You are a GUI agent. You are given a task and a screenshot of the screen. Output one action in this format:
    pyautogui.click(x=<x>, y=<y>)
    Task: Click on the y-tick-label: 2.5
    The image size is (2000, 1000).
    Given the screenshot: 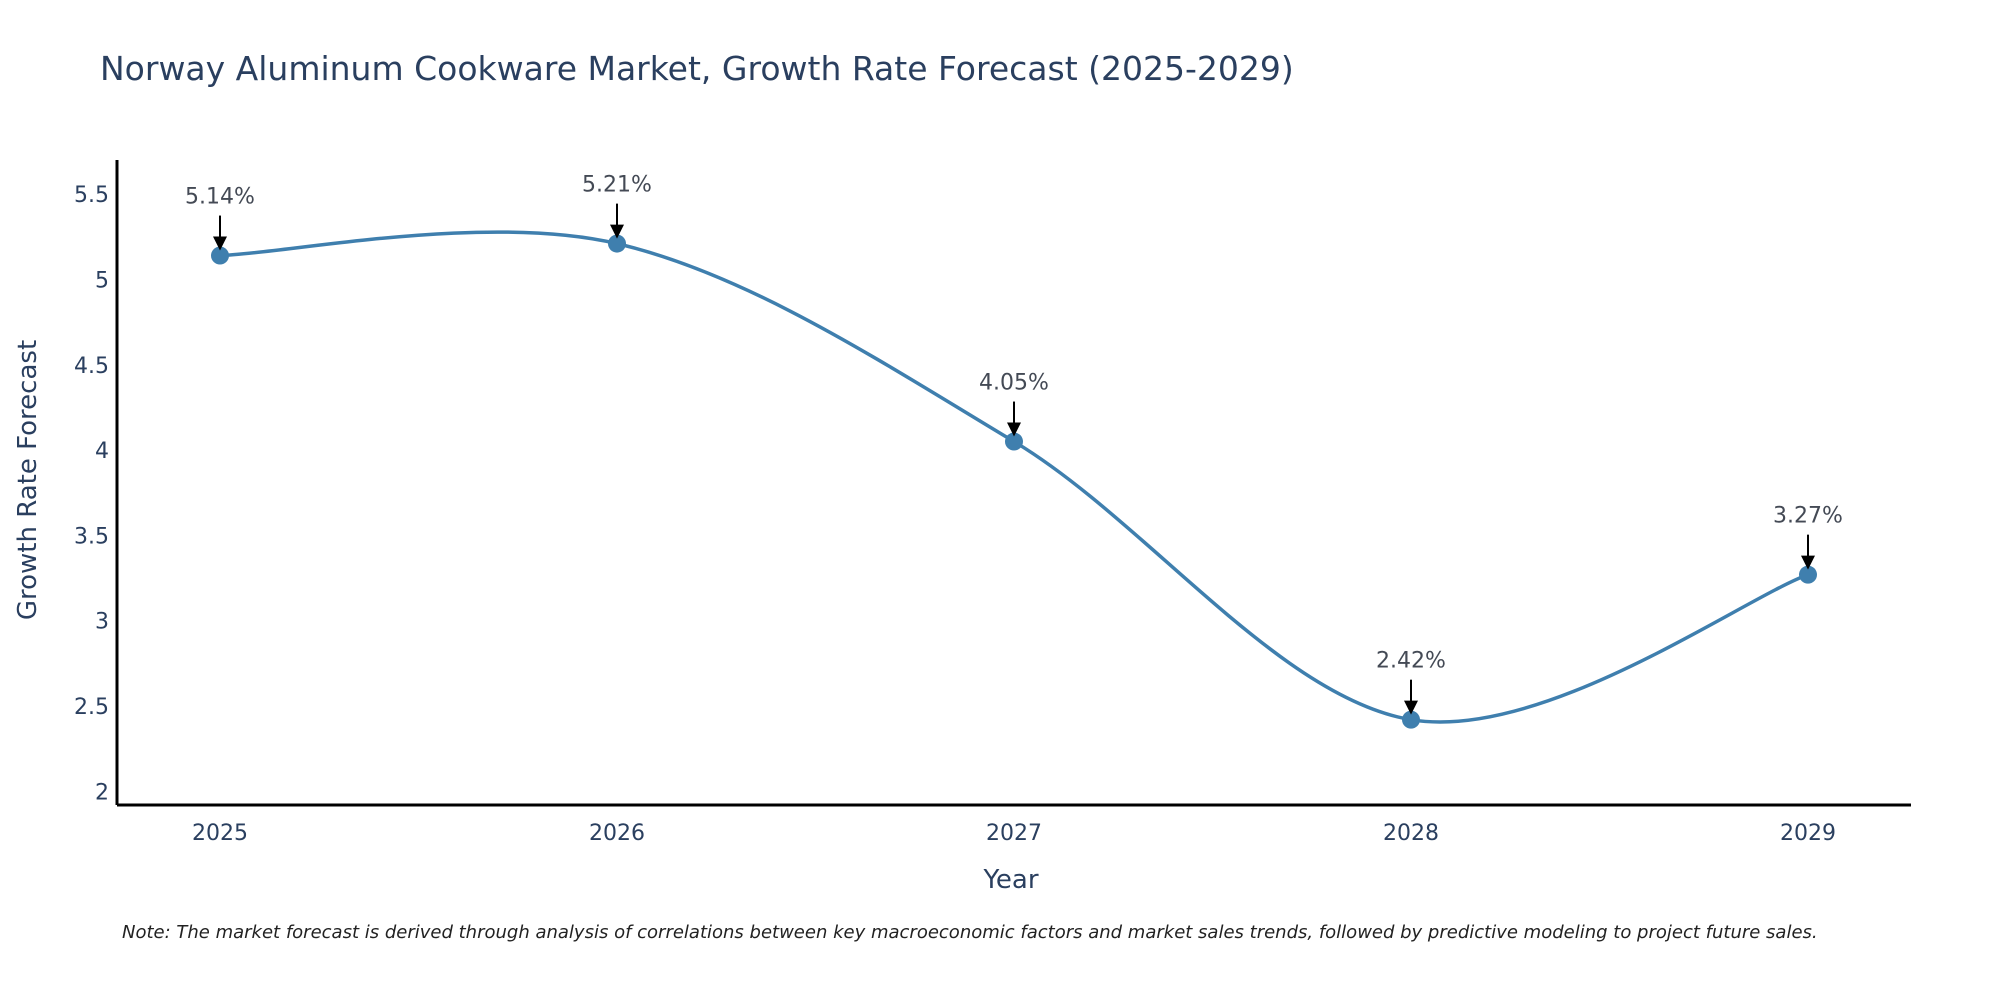 What is the action you would take?
    pyautogui.click(x=91, y=707)
    